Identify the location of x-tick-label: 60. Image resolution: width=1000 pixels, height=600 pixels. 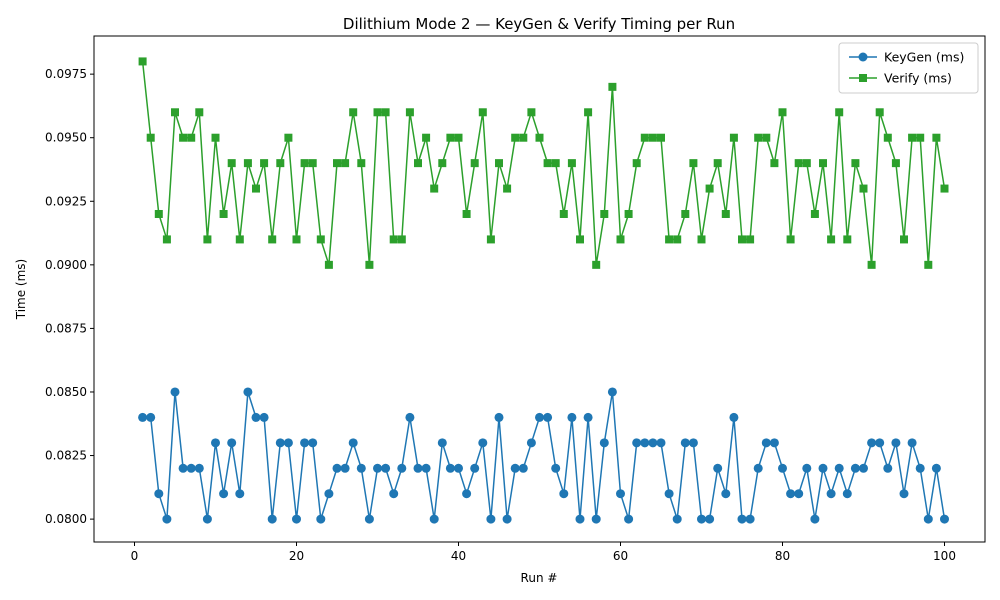
(620, 556).